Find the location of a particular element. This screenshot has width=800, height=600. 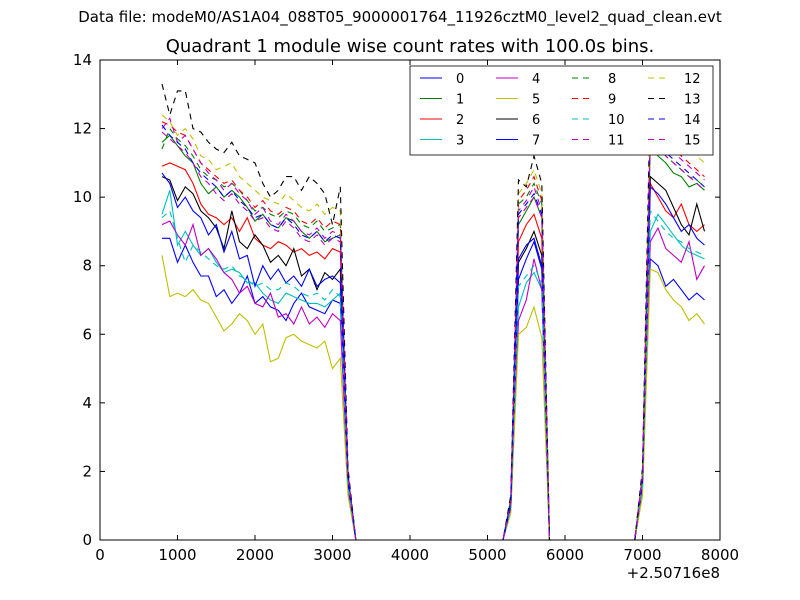

legend-label-13: 13 is located at coordinates (692, 100).